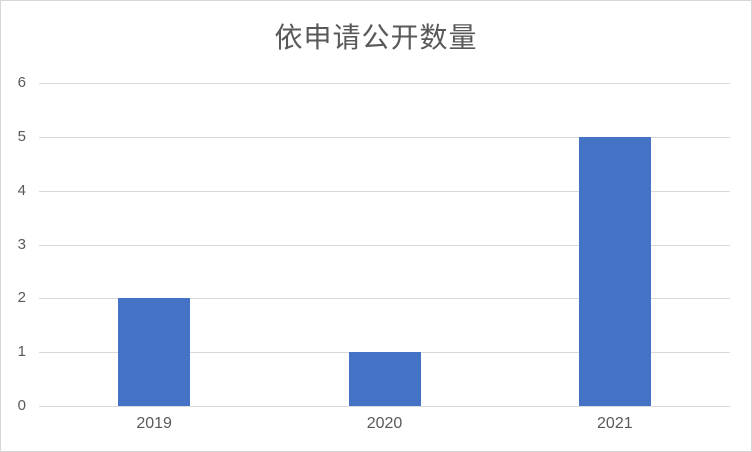  Describe the element at coordinates (21, 405) in the screenshot. I see `y-axis-tick-label: 0` at that location.